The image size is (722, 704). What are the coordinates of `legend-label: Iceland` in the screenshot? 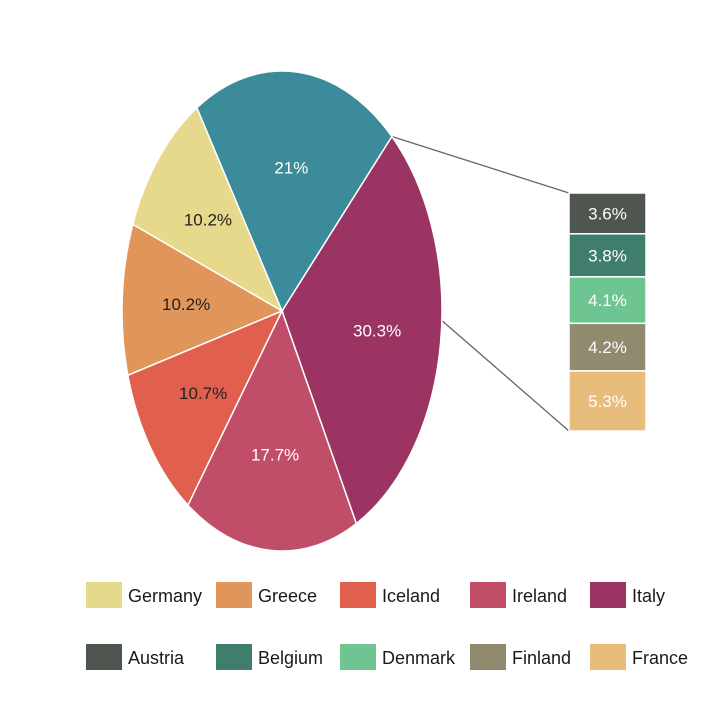 It's located at (411, 596).